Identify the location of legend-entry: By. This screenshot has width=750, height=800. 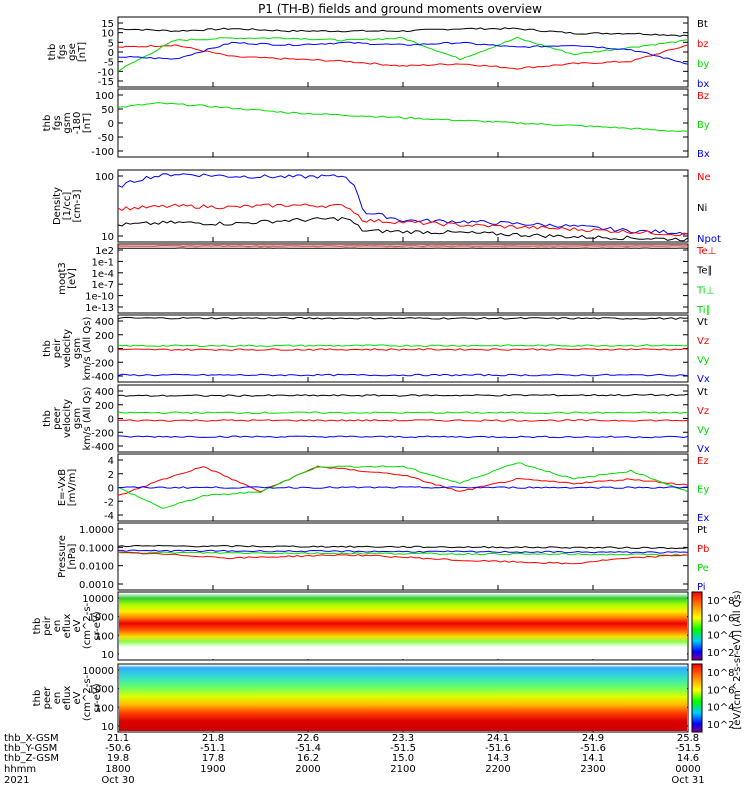
(703, 125).